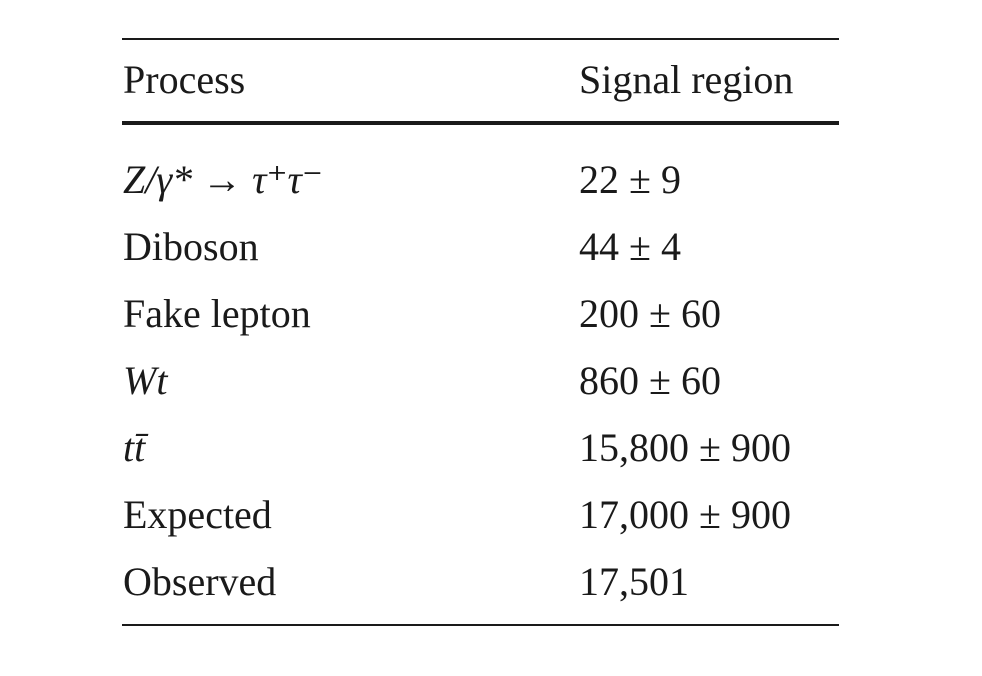 The width and height of the screenshot is (982, 676). Describe the element at coordinates (223, 179) in the screenshot. I see `row-process-ztautau: Z/γ* → τ⁺τ⁻` at that location.